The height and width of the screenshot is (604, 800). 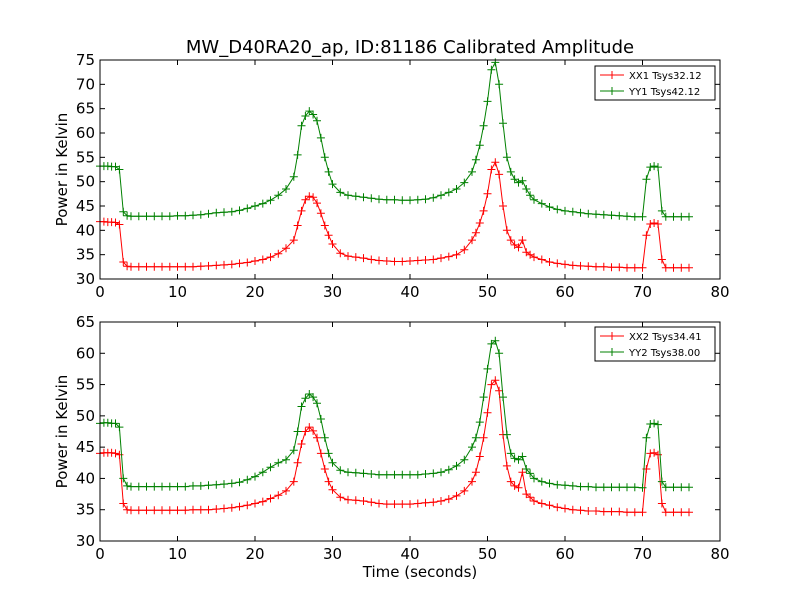 I want to click on legend-swatch-marker, so click(x=612, y=91).